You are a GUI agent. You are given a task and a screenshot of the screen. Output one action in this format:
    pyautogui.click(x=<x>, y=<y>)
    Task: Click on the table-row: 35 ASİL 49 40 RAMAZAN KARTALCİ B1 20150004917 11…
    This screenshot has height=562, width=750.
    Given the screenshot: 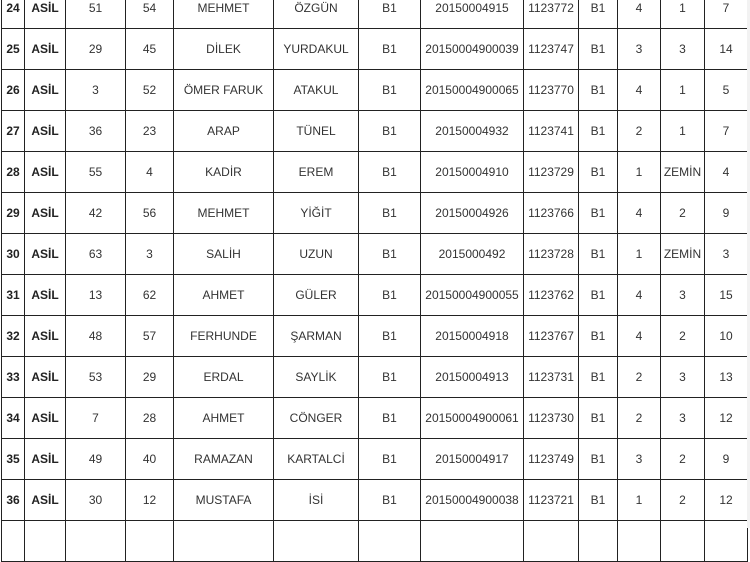 What is the action you would take?
    pyautogui.click(x=374, y=459)
    